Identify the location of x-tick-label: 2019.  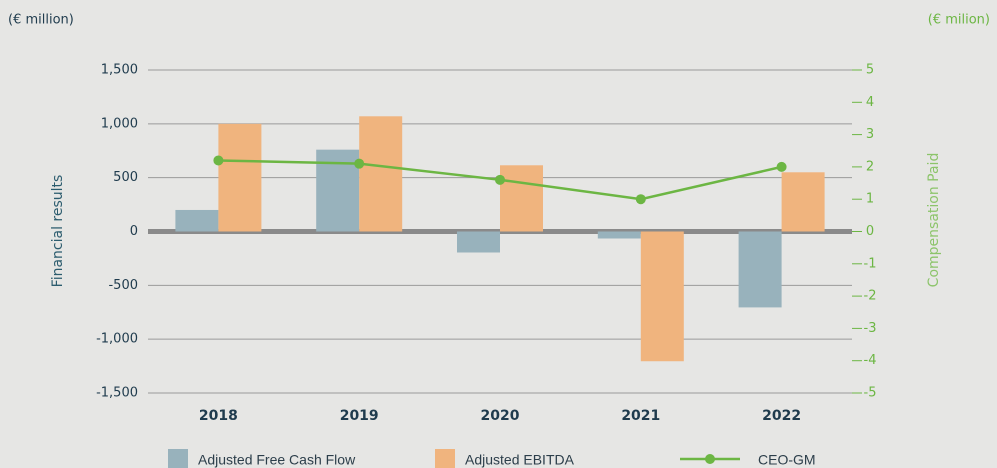
(359, 416).